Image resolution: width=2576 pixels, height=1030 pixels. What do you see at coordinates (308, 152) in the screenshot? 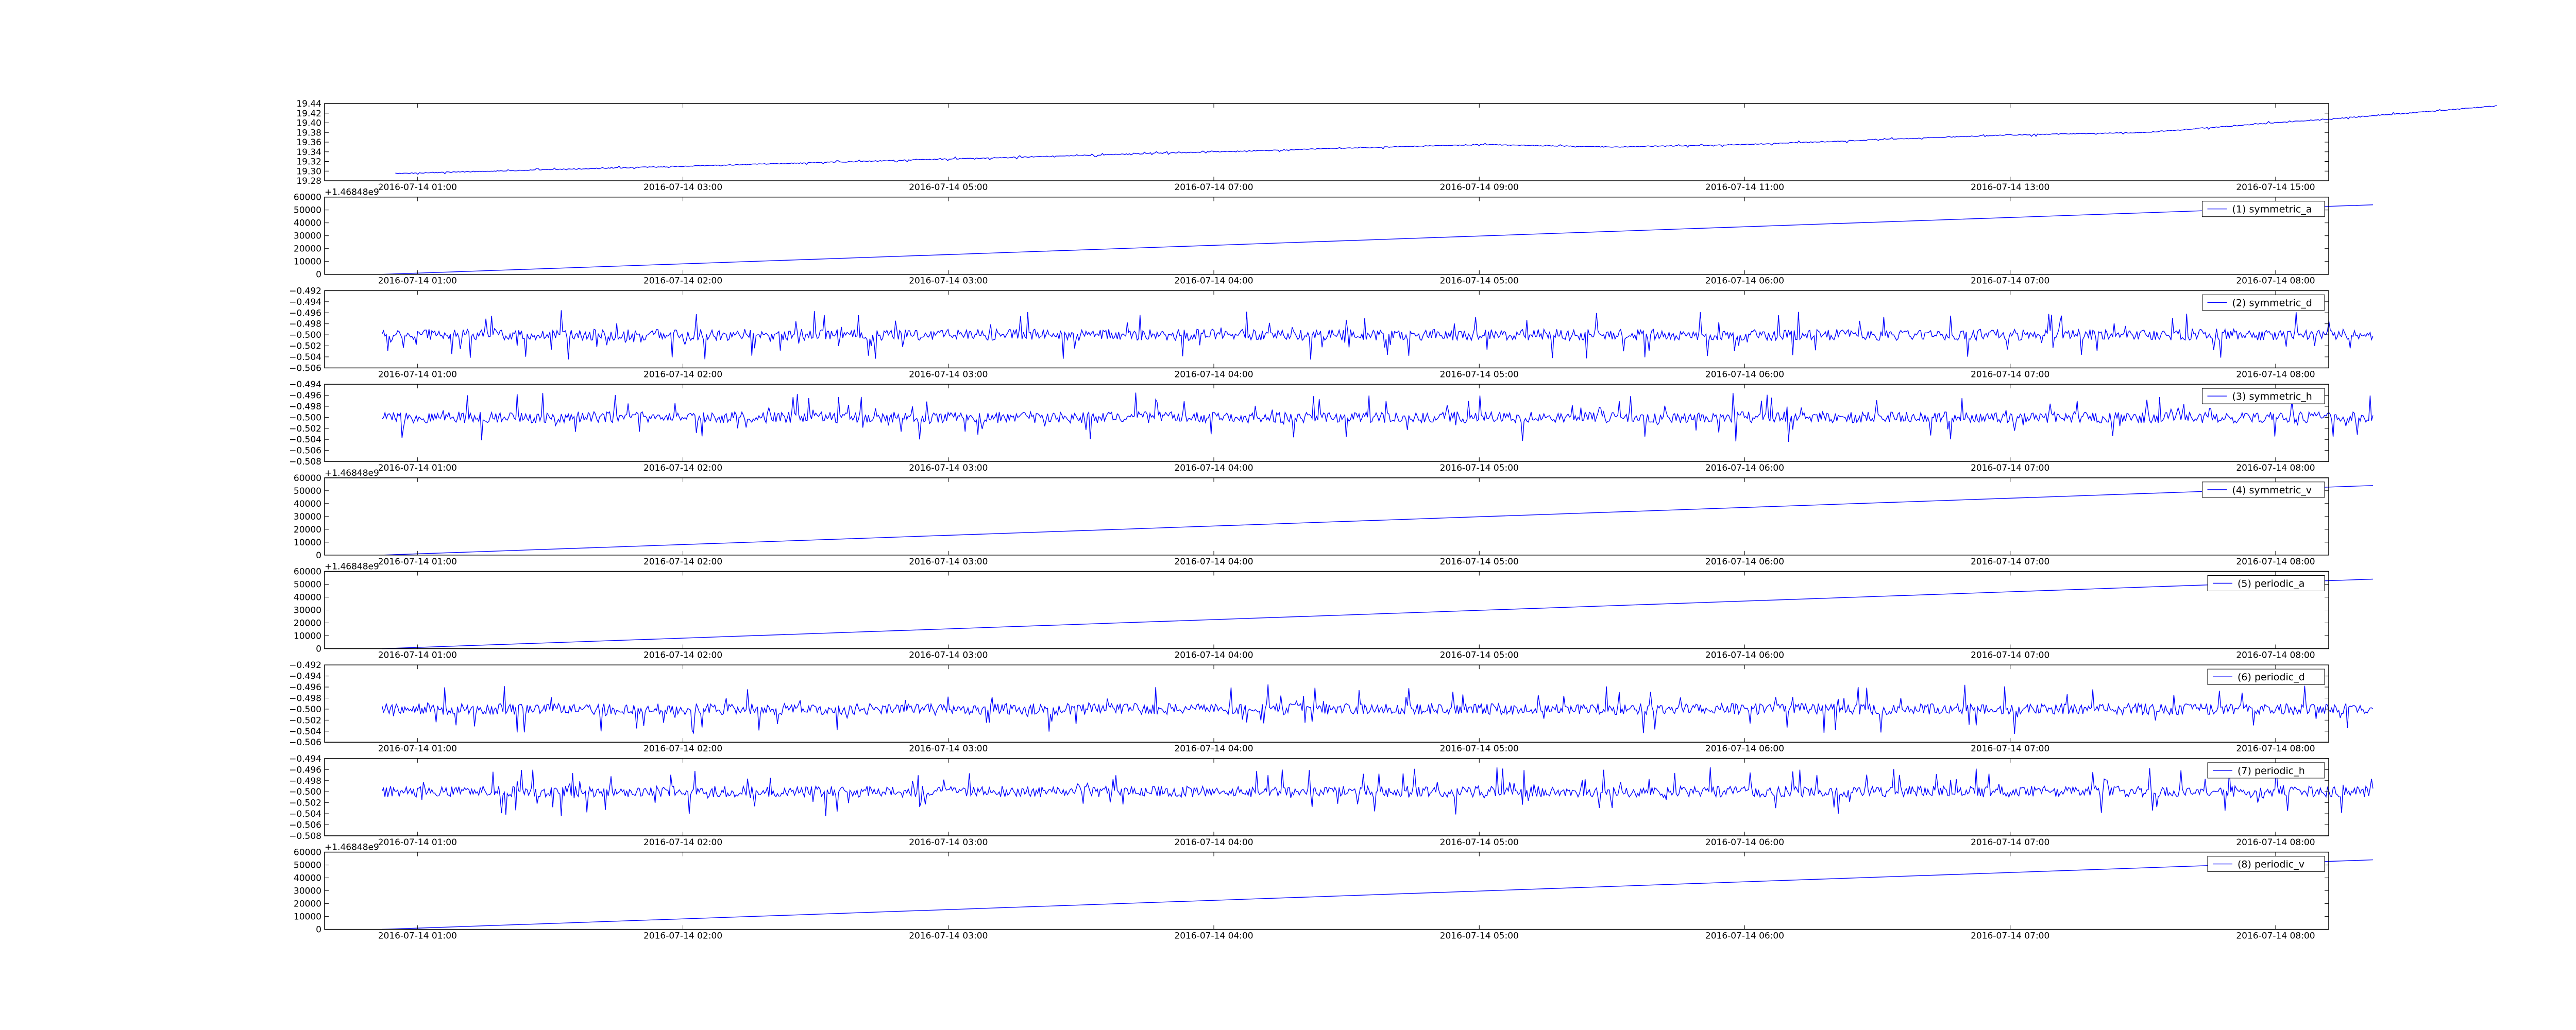
I see `y-tick-label: 19.34` at bounding box center [308, 152].